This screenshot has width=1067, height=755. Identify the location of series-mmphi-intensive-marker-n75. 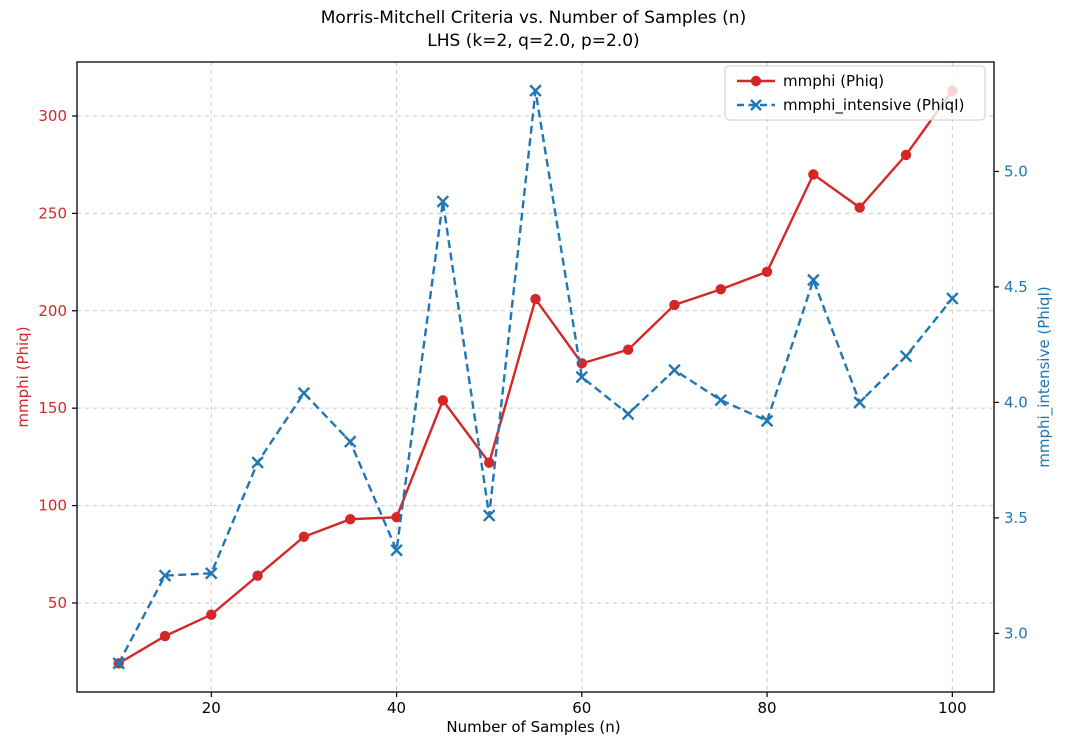
(721, 400).